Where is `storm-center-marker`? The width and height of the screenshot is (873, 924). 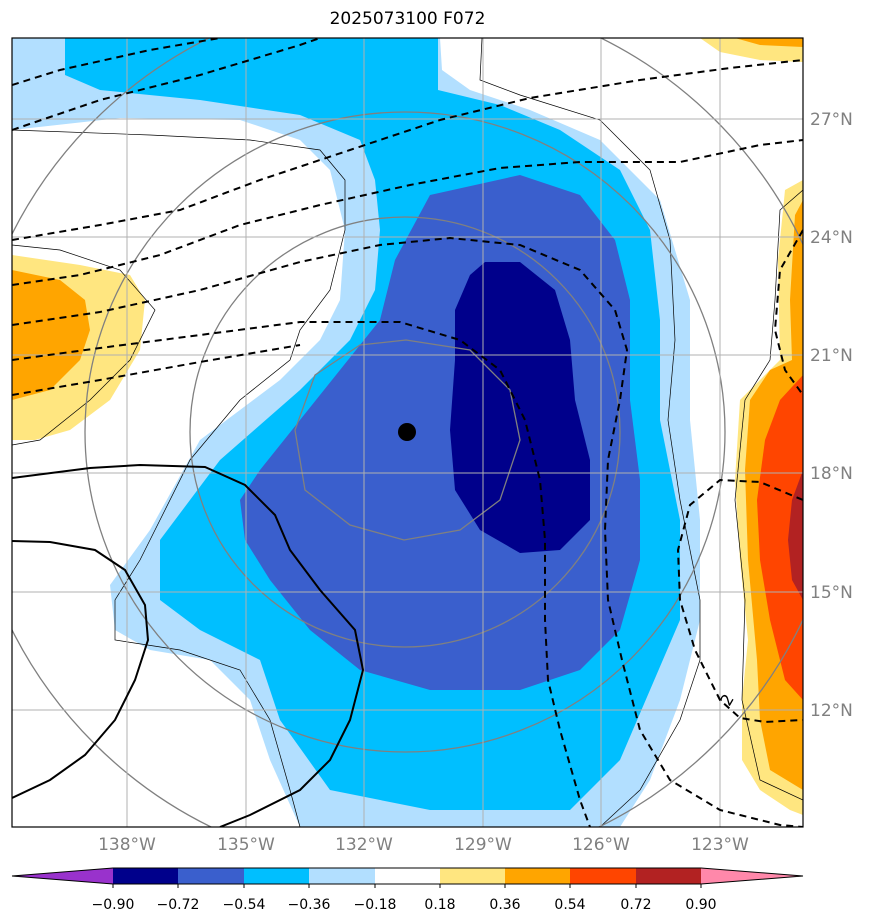
storm-center-marker is located at coordinates (407, 432).